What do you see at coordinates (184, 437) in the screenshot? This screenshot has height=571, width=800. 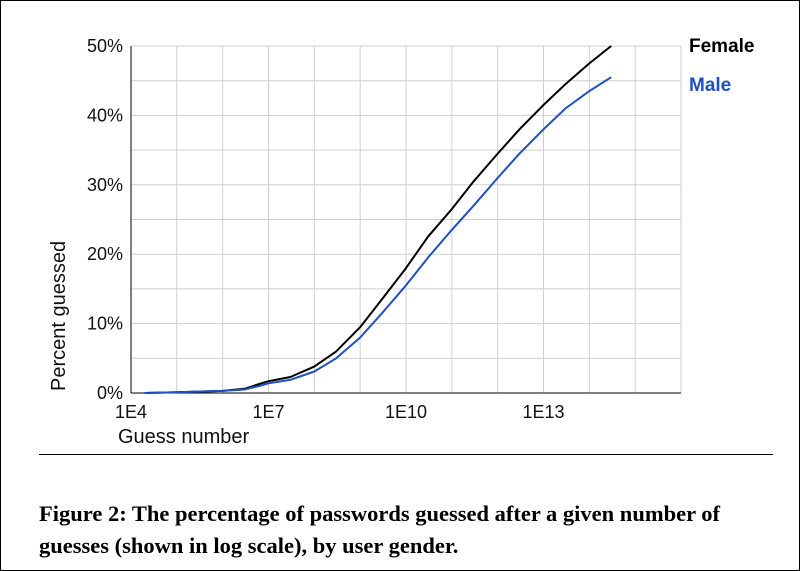 I see `x-axis-title: Guess number` at bounding box center [184, 437].